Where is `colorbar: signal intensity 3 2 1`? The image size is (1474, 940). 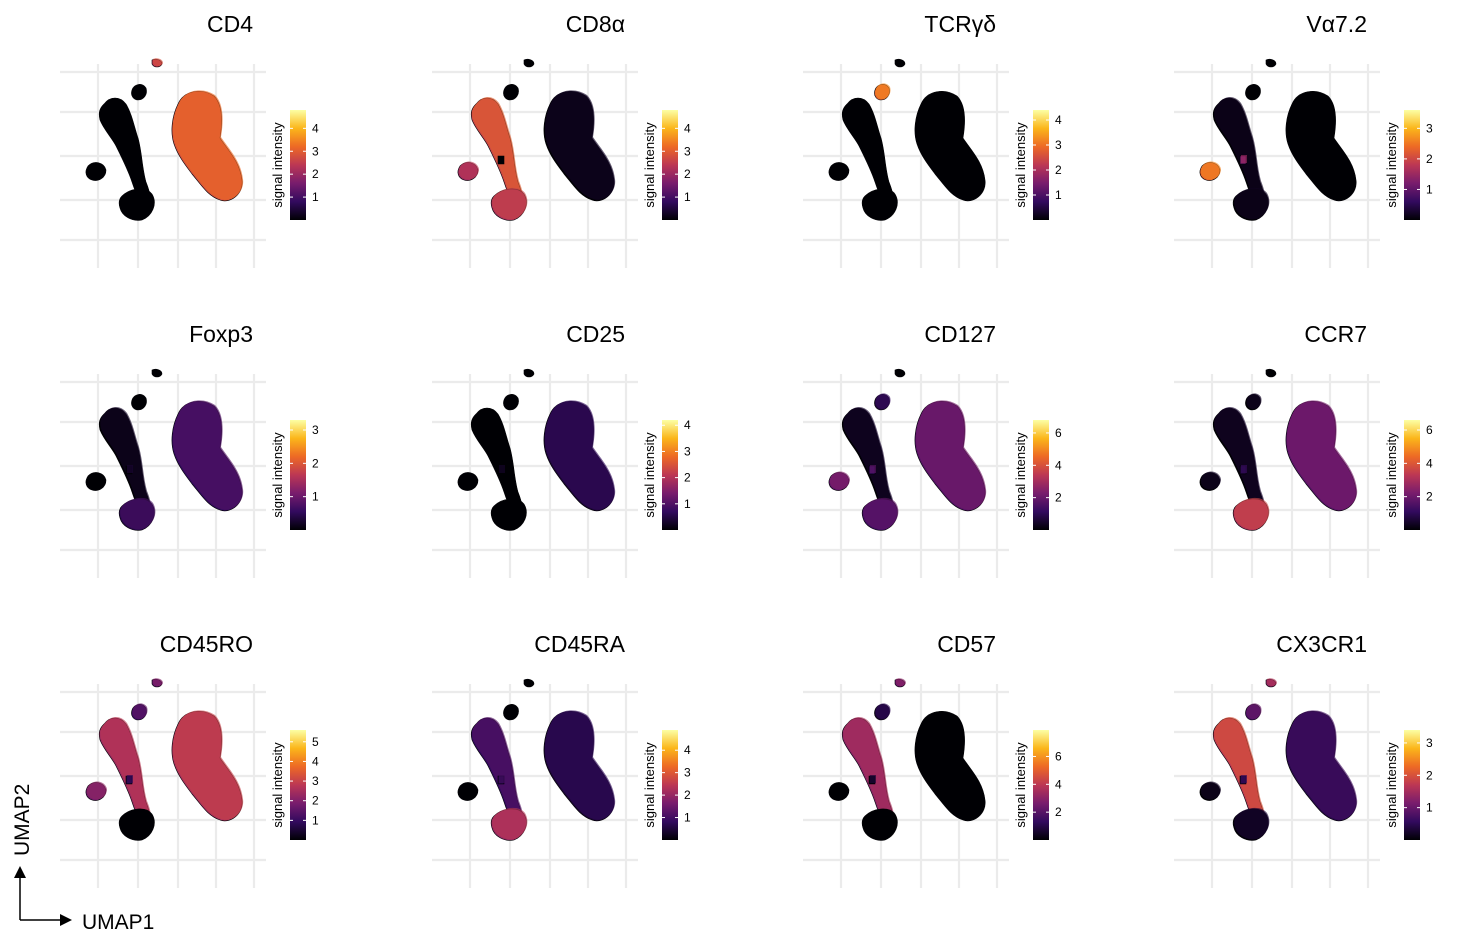 colorbar: signal intensity 3 2 1 is located at coordinates (294, 475).